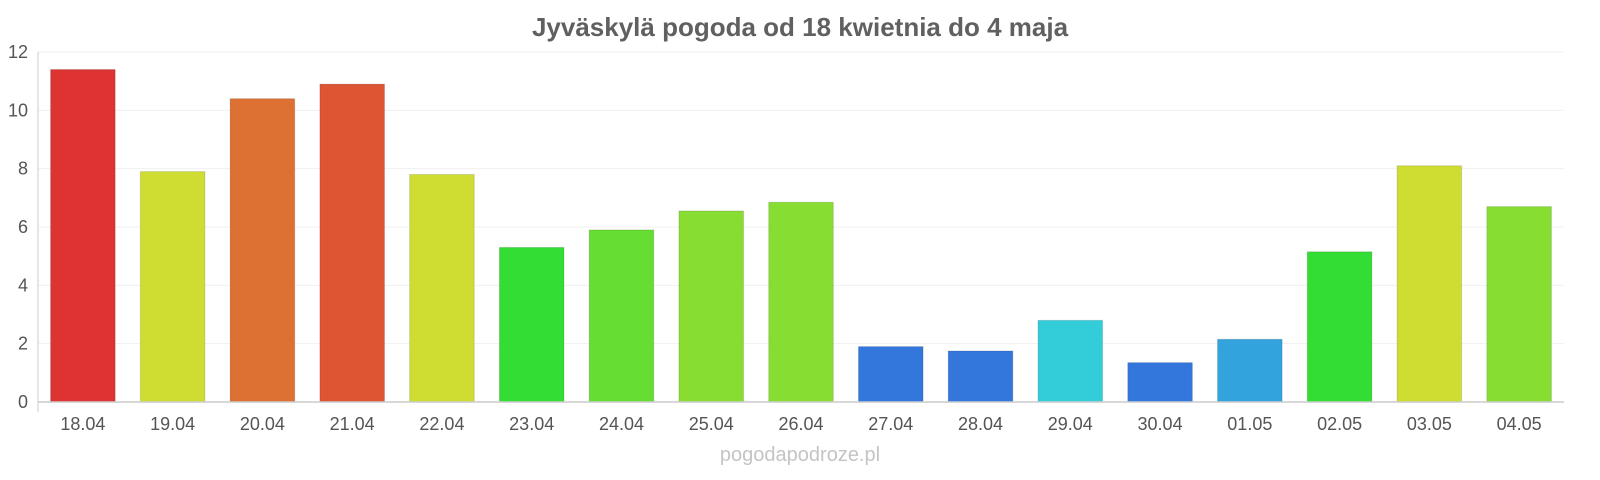 The height and width of the screenshot is (480, 1600). What do you see at coordinates (23, 344) in the screenshot?
I see `y-tick-label: 2` at bounding box center [23, 344].